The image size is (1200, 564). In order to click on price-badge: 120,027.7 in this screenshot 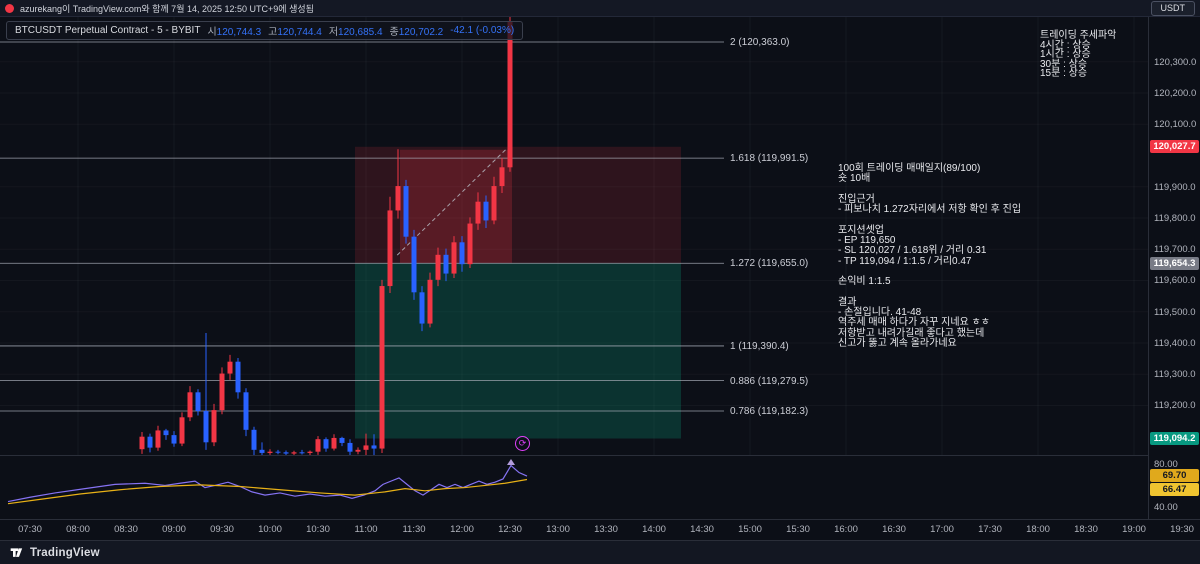, I will do `click(1174, 147)`.